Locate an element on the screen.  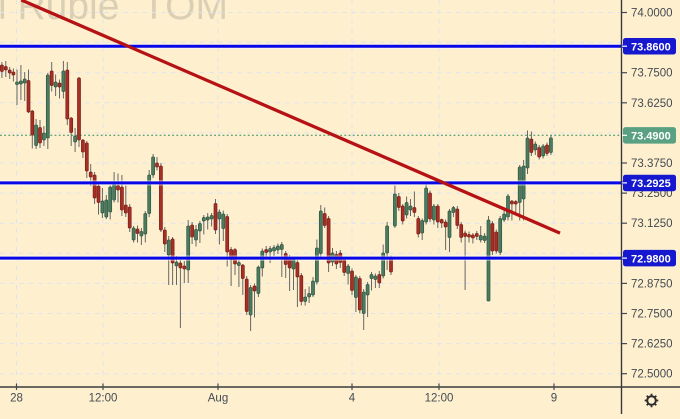
svg-text: 73.6250 is located at coordinates (652, 104).